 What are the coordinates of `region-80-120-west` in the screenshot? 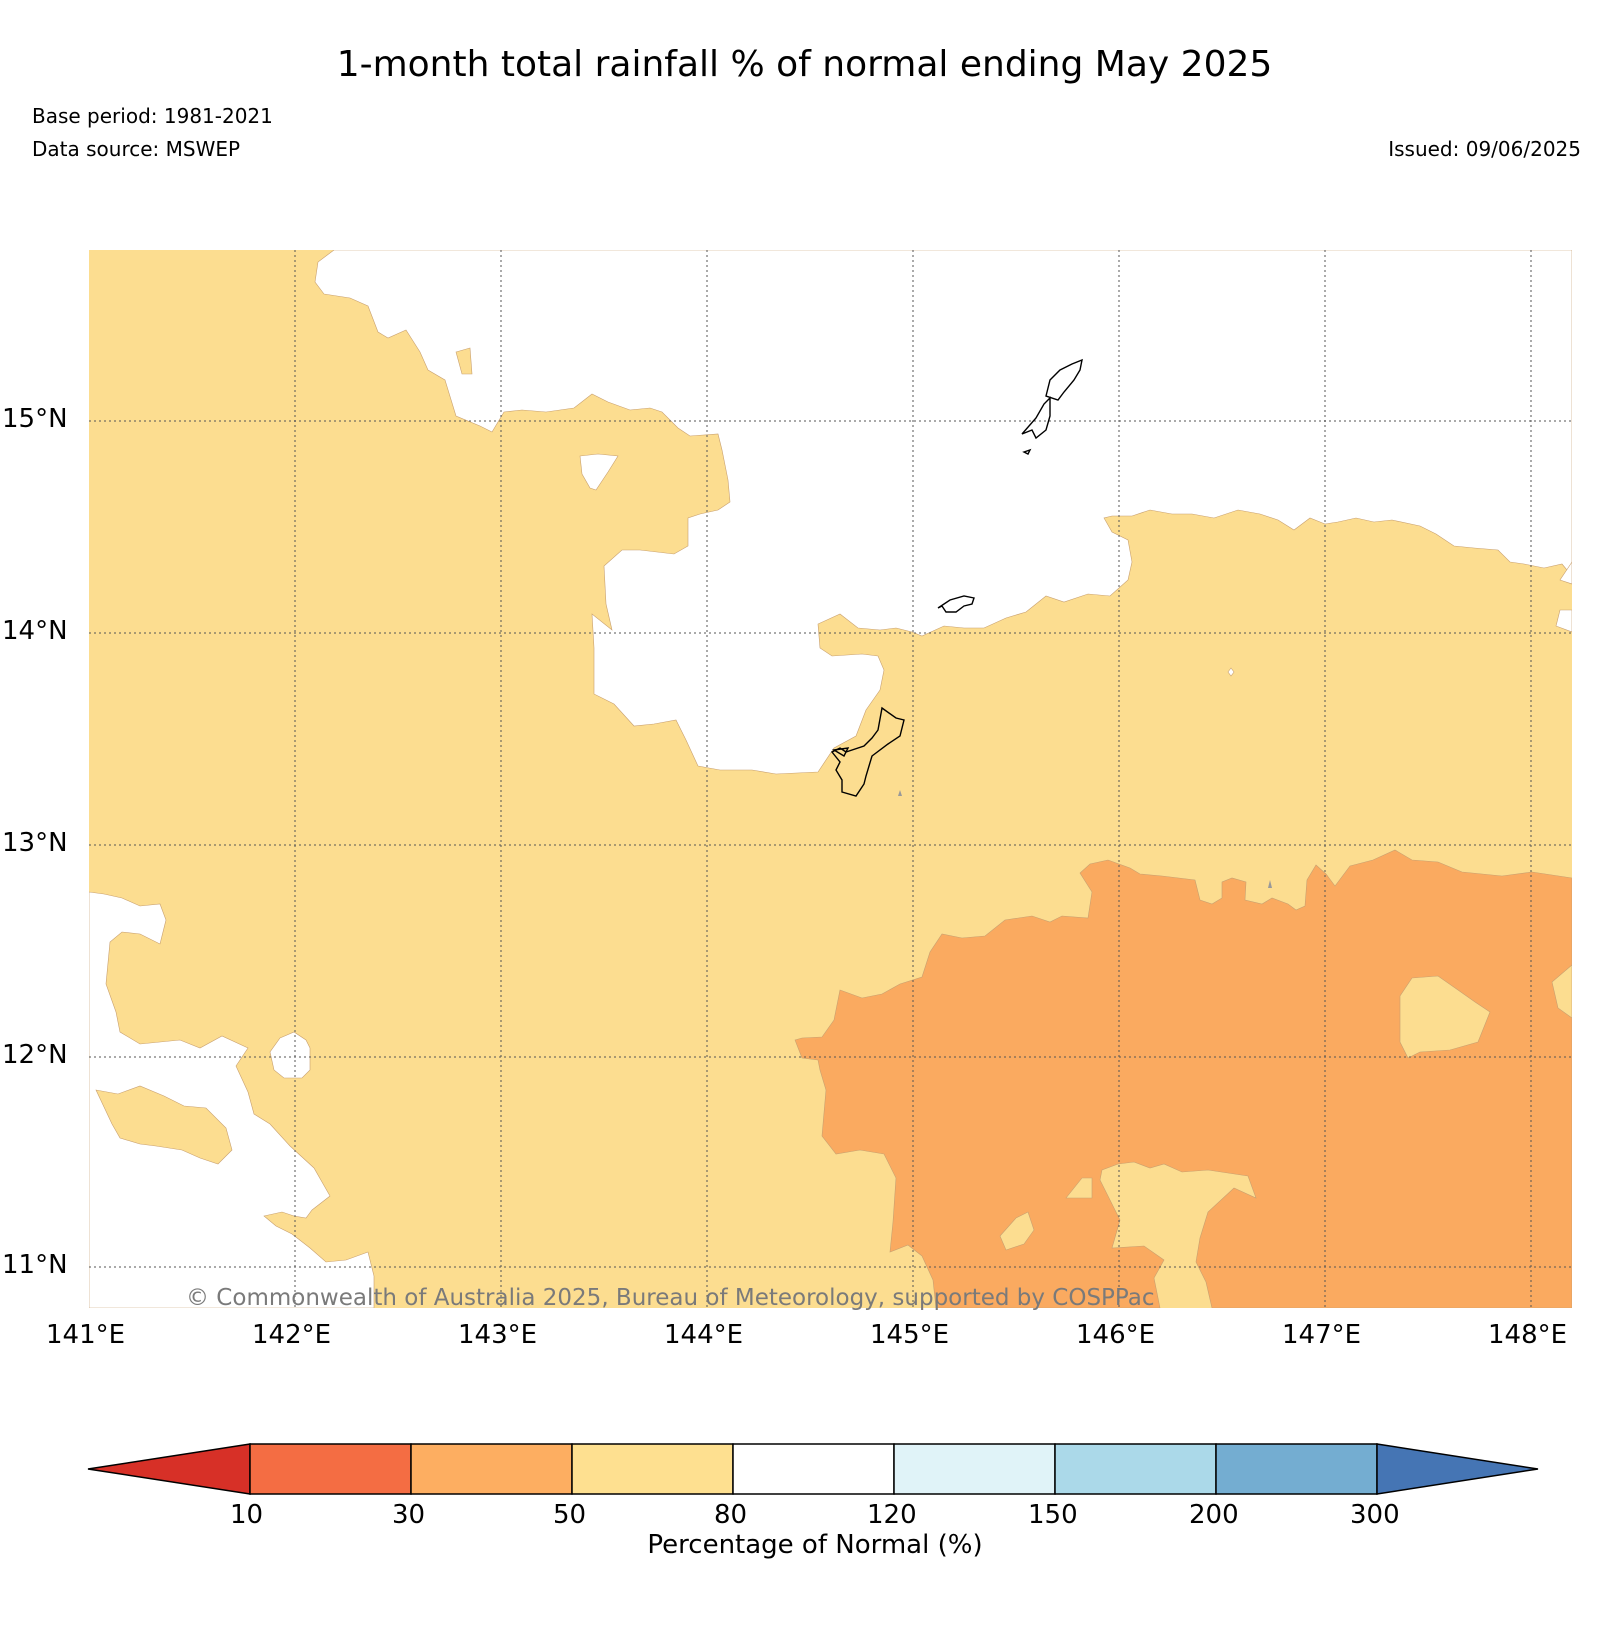 It's located at (232, 1099).